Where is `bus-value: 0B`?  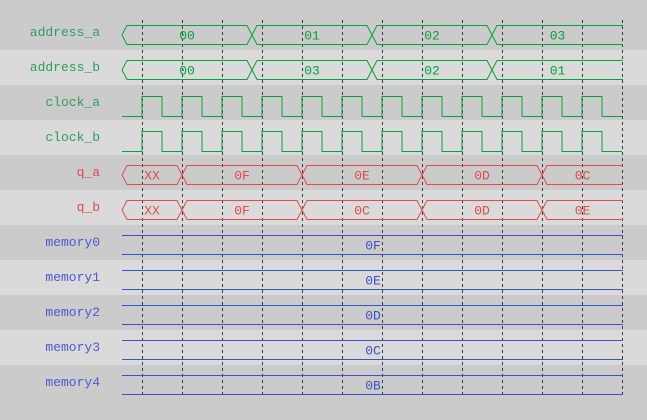 bus-value: 0B is located at coordinates (373, 385).